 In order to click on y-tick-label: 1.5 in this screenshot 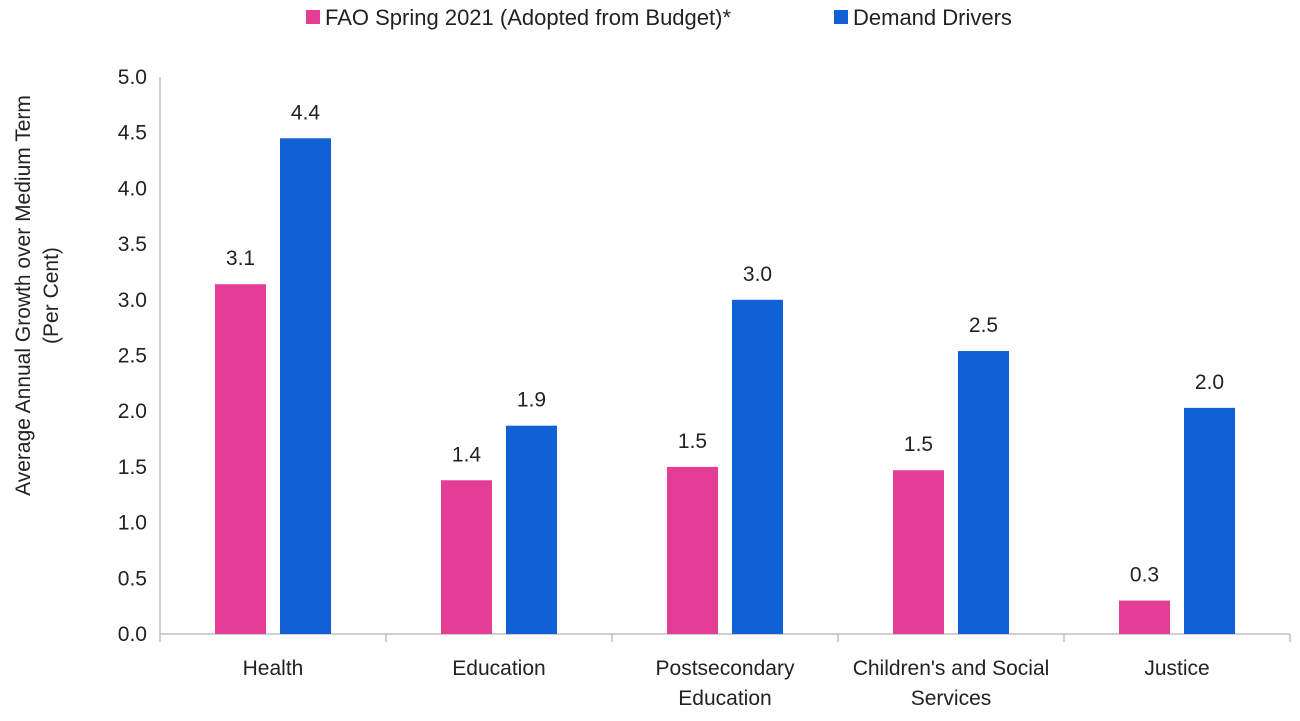, I will do `click(132, 467)`.